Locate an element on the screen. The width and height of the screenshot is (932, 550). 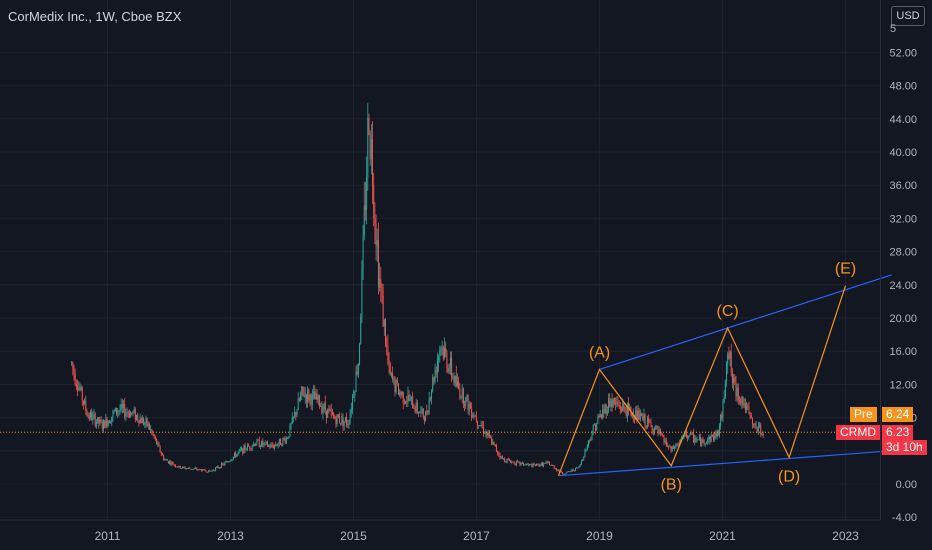
currency-selector: USD is located at coordinates (908, 16).